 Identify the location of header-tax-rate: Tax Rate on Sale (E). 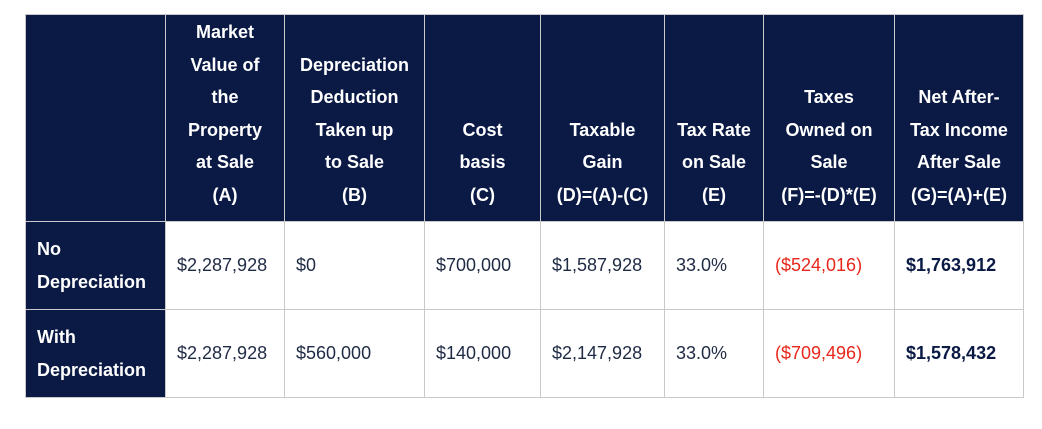
(714, 118).